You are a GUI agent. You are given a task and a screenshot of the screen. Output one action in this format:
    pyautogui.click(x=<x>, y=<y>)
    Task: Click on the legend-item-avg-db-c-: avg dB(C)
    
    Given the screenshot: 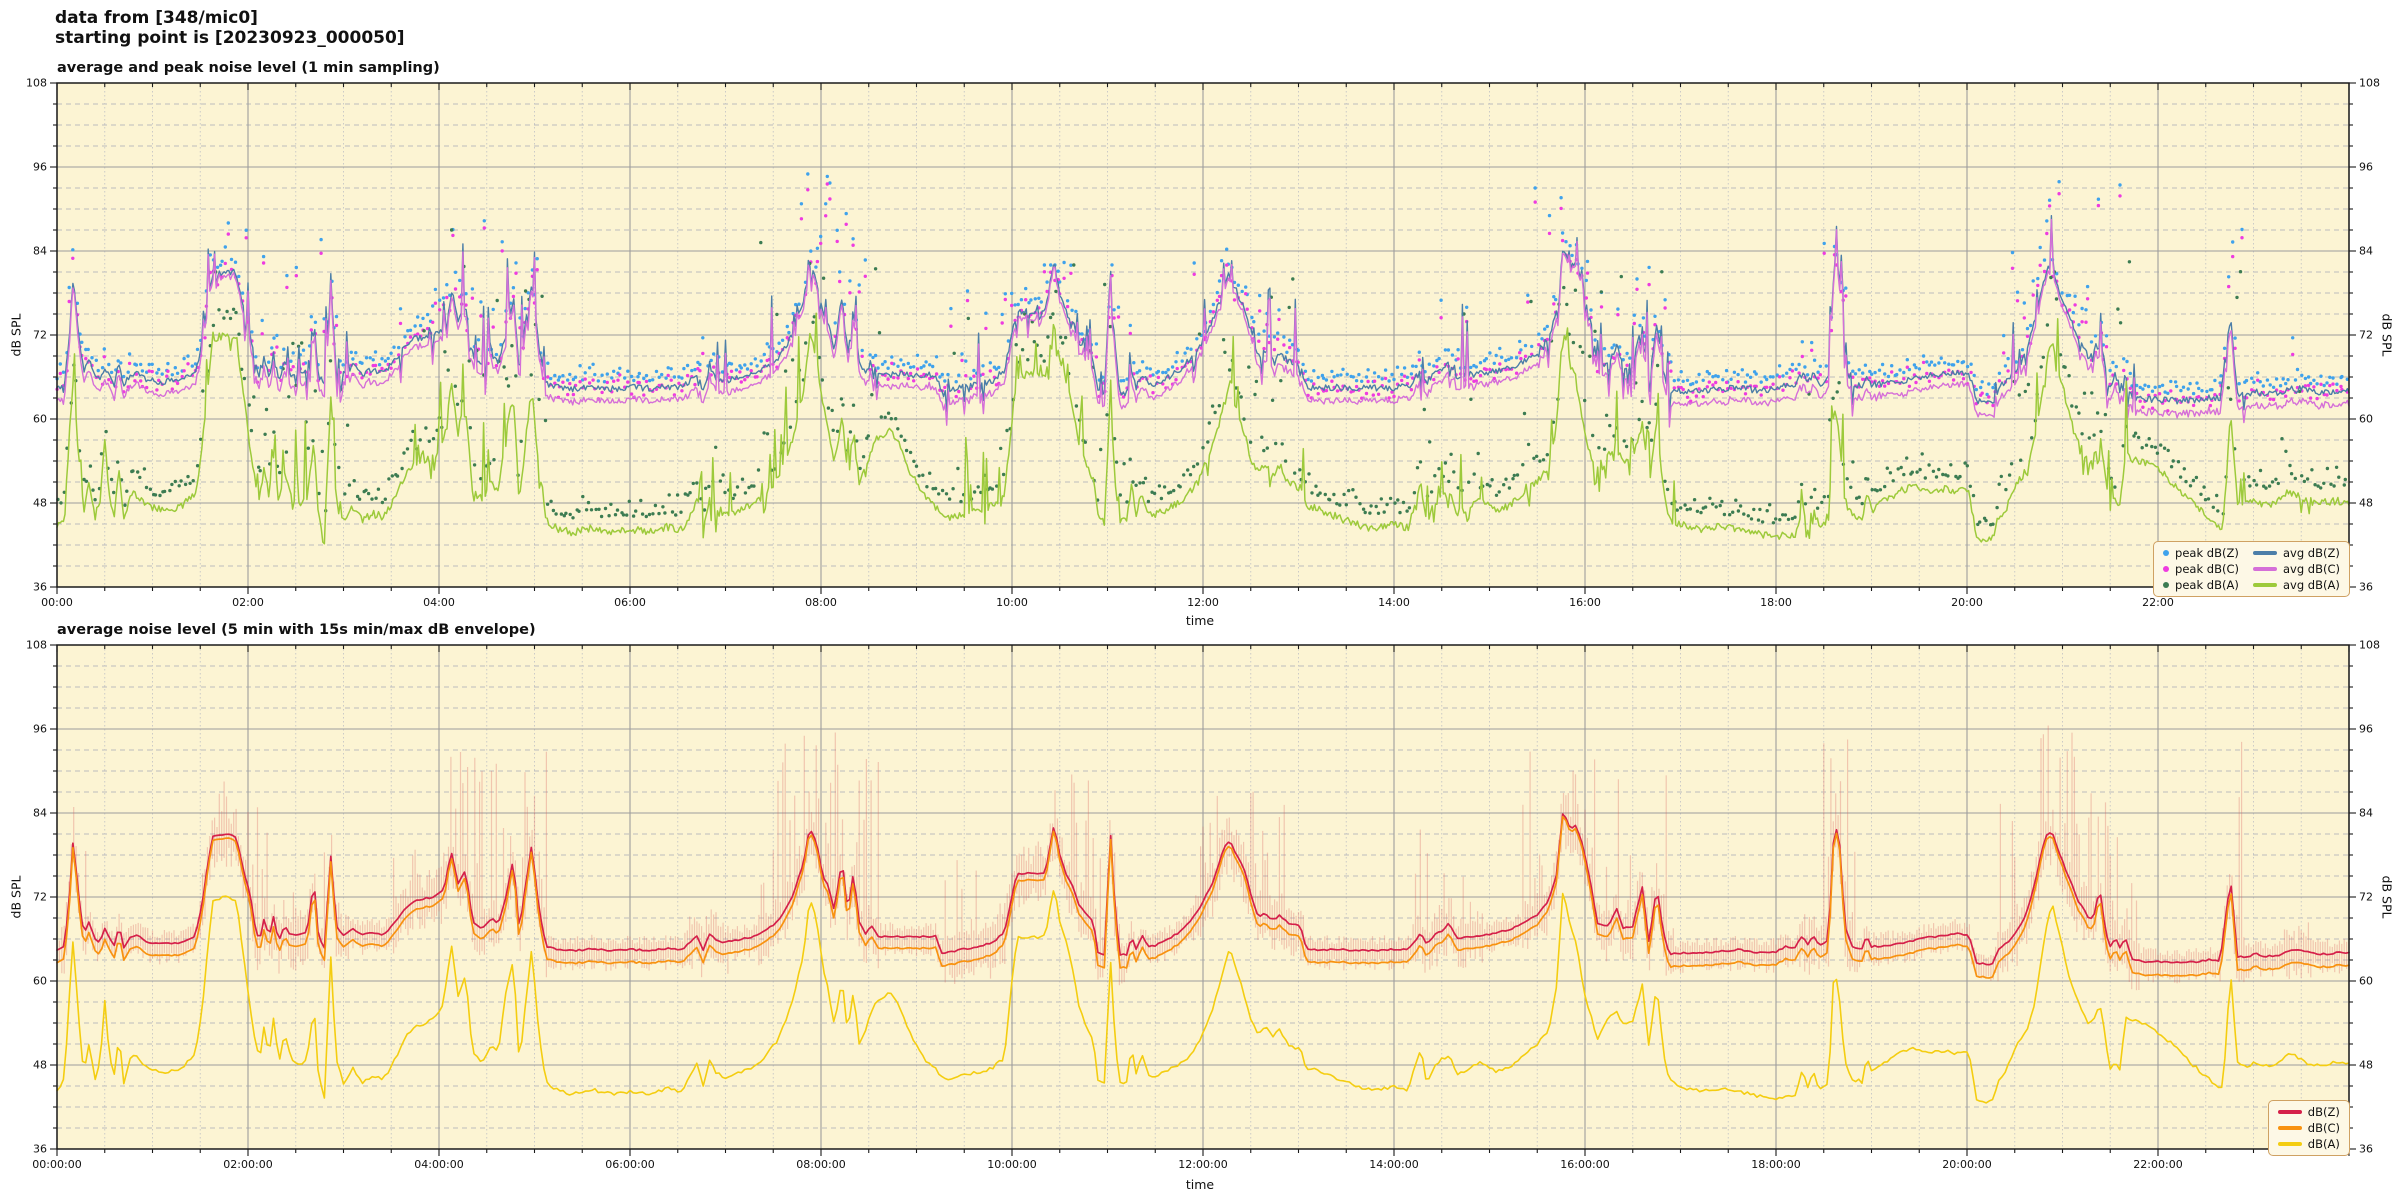 What is the action you would take?
    pyautogui.click(x=2296, y=569)
    